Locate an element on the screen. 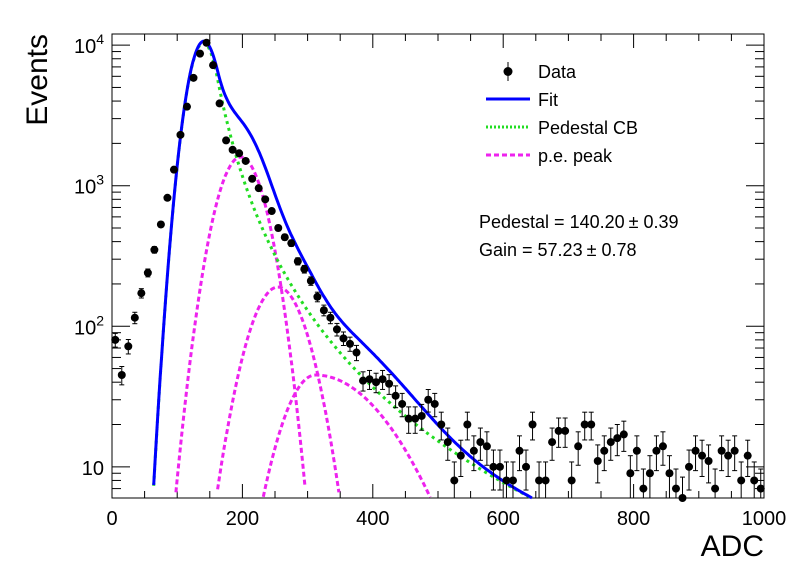 The image size is (796, 577). legend-item-data: Data is located at coordinates (540, 72).